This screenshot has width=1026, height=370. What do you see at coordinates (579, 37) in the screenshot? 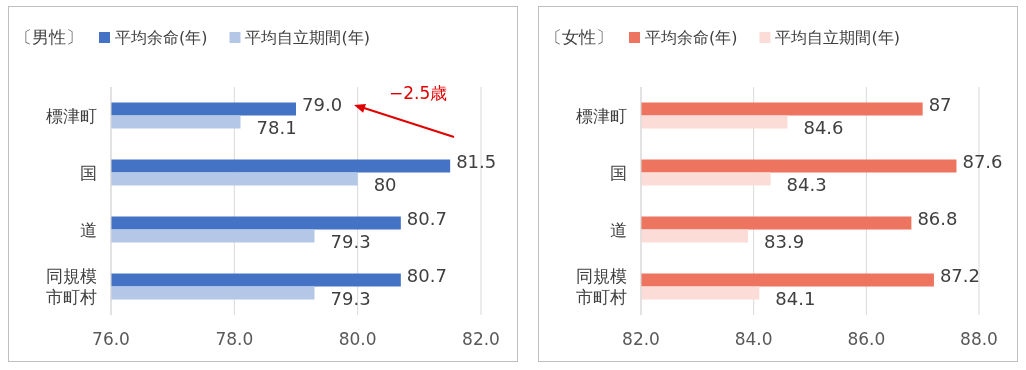
I see `chart-title: 〔女性〕` at bounding box center [579, 37].